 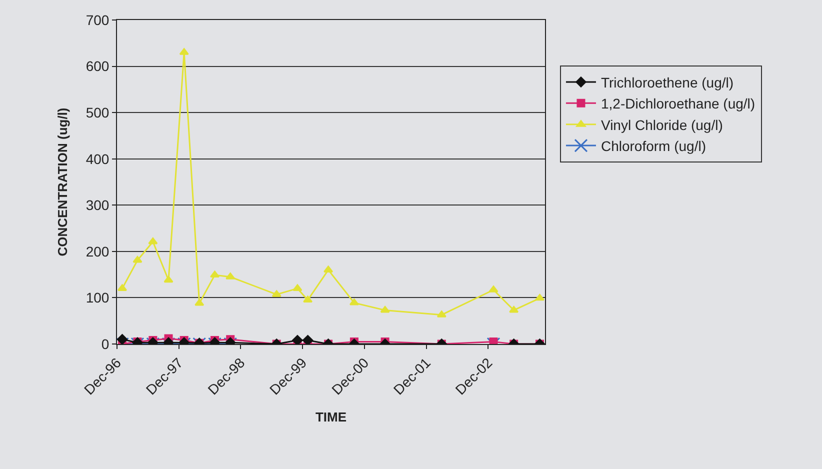 I want to click on legend-label: Chloroform (ug/l), so click(x=653, y=146).